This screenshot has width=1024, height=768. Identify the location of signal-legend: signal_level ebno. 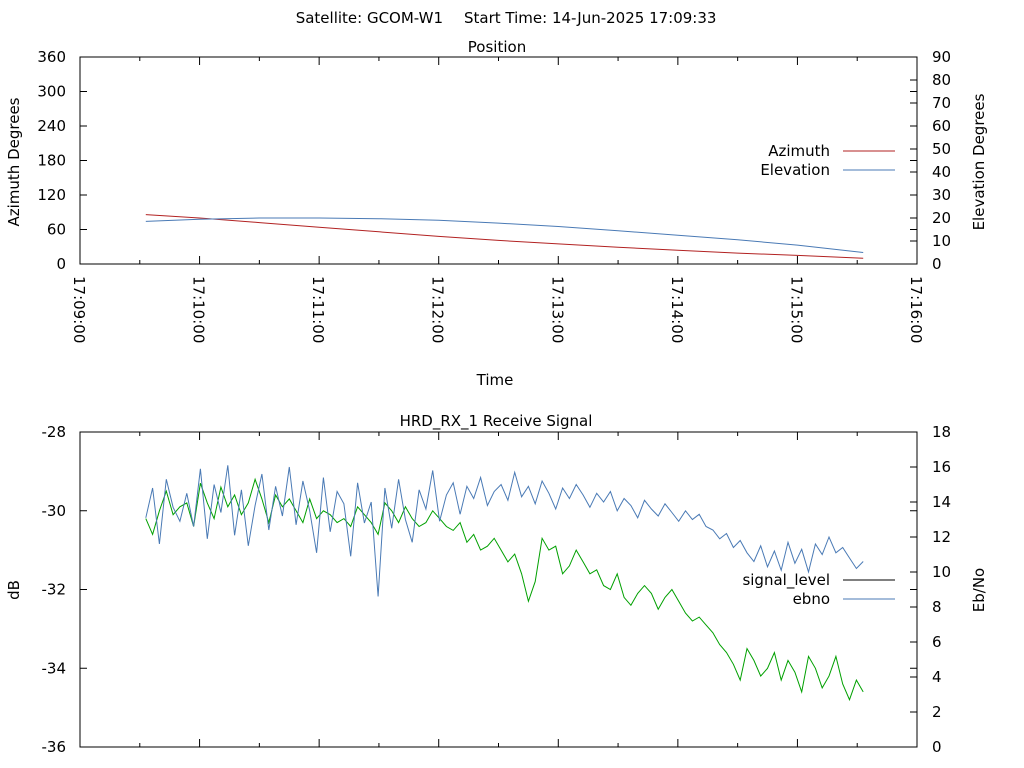
(818, 589).